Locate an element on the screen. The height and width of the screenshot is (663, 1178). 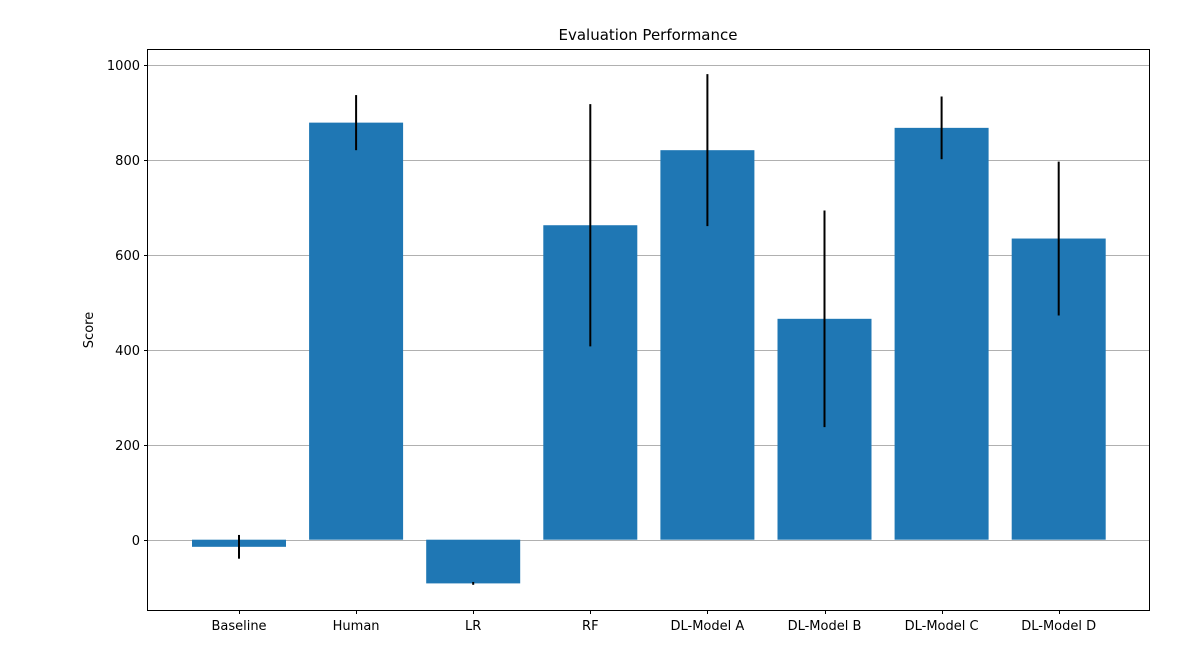
y-tick-label: 0 is located at coordinates (136, 541).